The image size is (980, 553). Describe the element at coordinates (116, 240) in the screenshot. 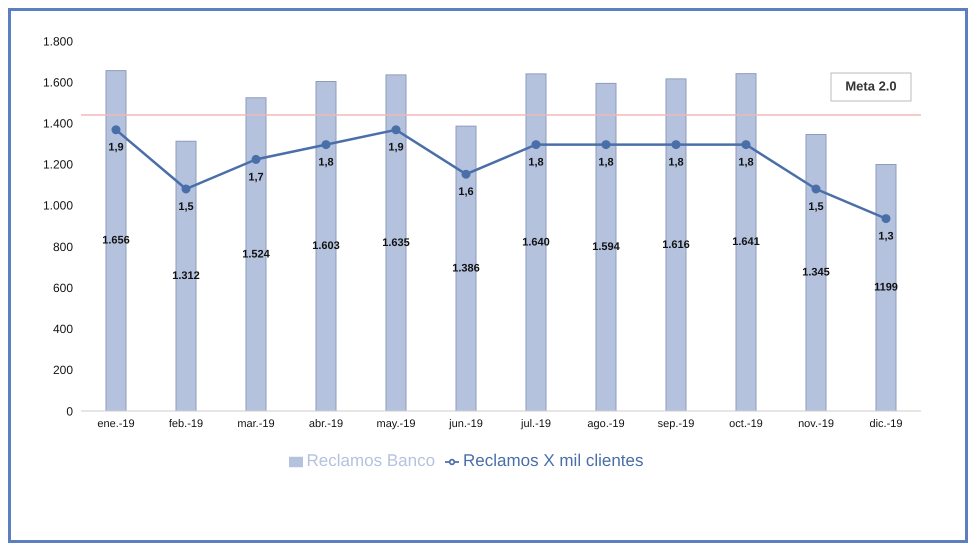

I see `data-label: 1.656` at that location.